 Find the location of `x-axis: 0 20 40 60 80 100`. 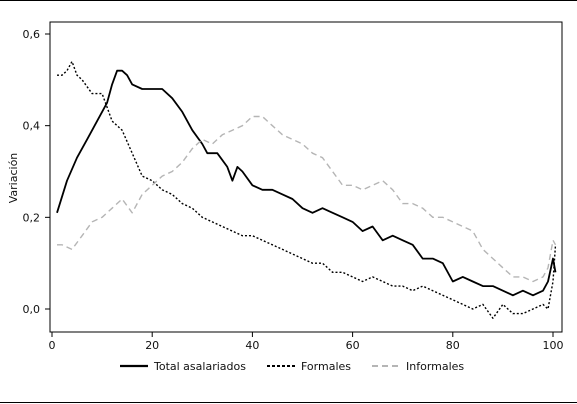

x-axis: 0 20 40 60 80 100 is located at coordinates (306, 342).